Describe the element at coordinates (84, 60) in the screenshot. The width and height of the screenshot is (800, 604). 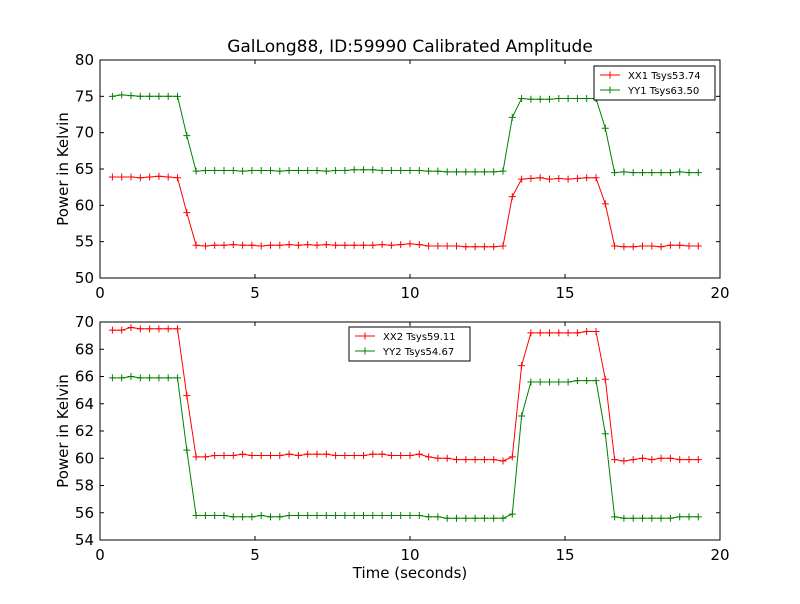
I see `y-tick-label: 80` at that location.